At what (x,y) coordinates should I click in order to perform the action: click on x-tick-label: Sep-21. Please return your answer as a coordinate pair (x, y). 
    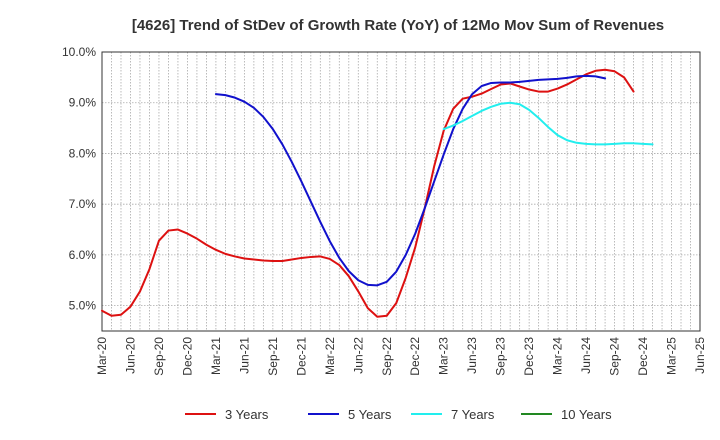
    Looking at the image, I should click on (273, 356).